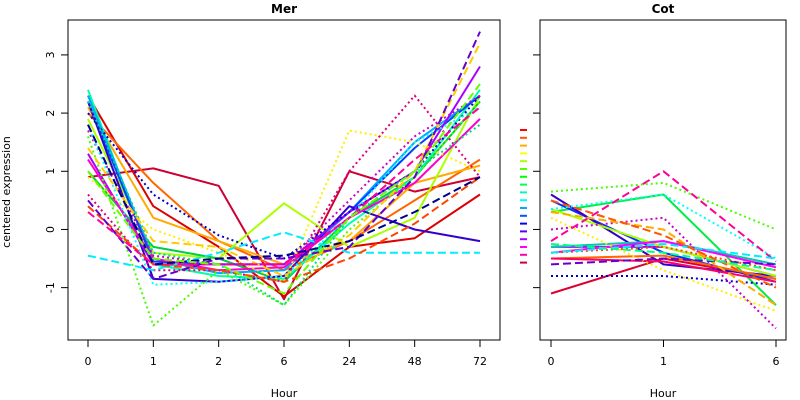 Image resolution: width=800 pixels, height=400 pixels. I want to click on panel-mer-title: Mer, so click(284, 9).